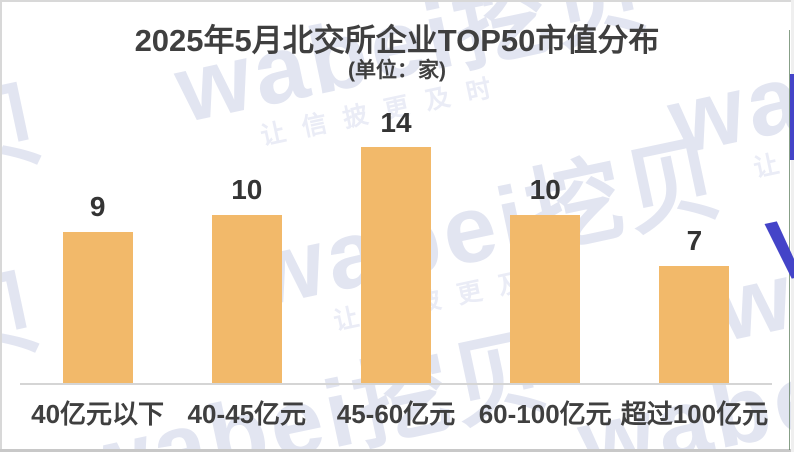 This screenshot has height=452, width=794. I want to click on x-axis-labels: 40亿元以下 40-45亿元 45-60亿元 60-100亿元 超过100亿元, so click(396, 412).